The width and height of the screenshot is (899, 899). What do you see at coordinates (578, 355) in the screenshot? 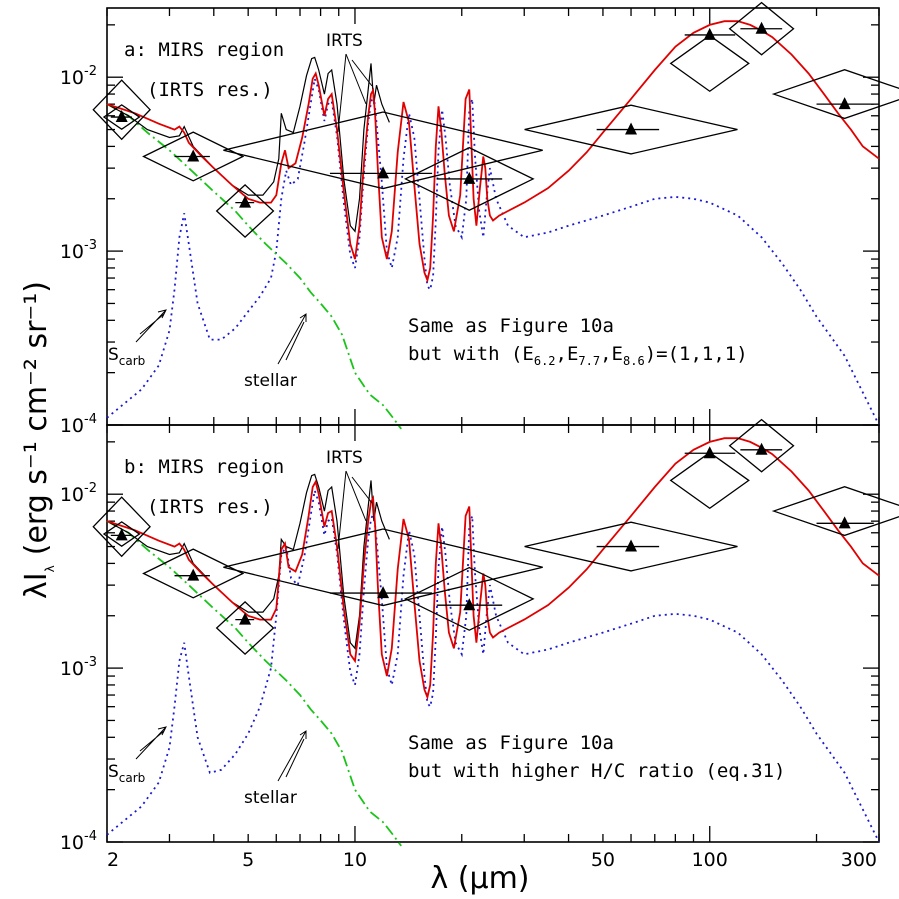
I see `panel-a-note-line2: but with (E6.2,E7.7,E8.6)=(1,1,1)` at bounding box center [578, 355].